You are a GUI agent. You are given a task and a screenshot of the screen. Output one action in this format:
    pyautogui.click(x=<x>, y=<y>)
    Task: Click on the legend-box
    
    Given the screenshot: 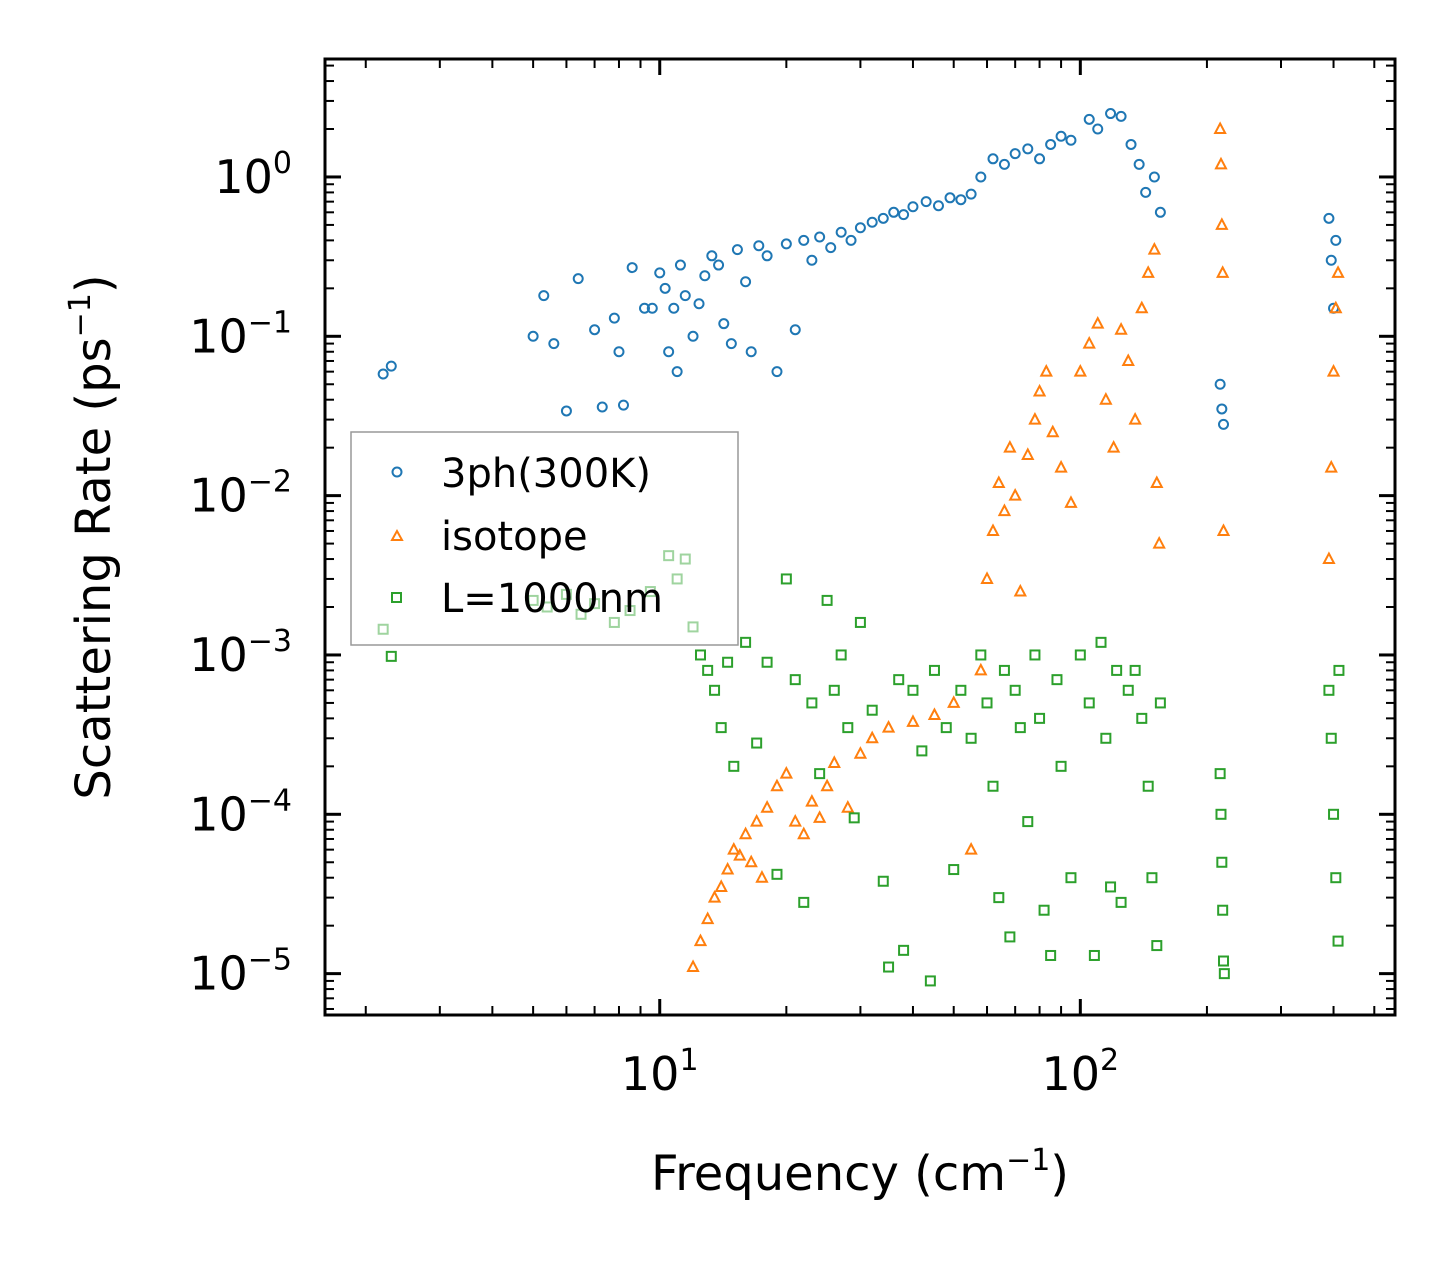 What is the action you would take?
    pyautogui.click(x=544, y=538)
    